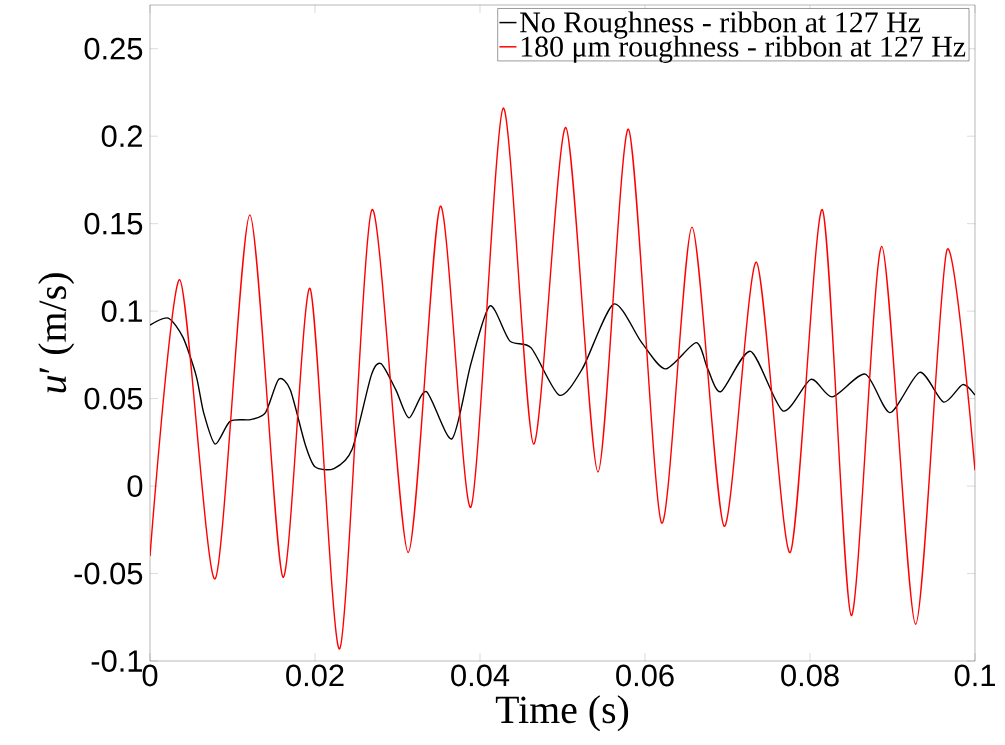  I want to click on y-tick-label: 0.15, so click(113, 223).